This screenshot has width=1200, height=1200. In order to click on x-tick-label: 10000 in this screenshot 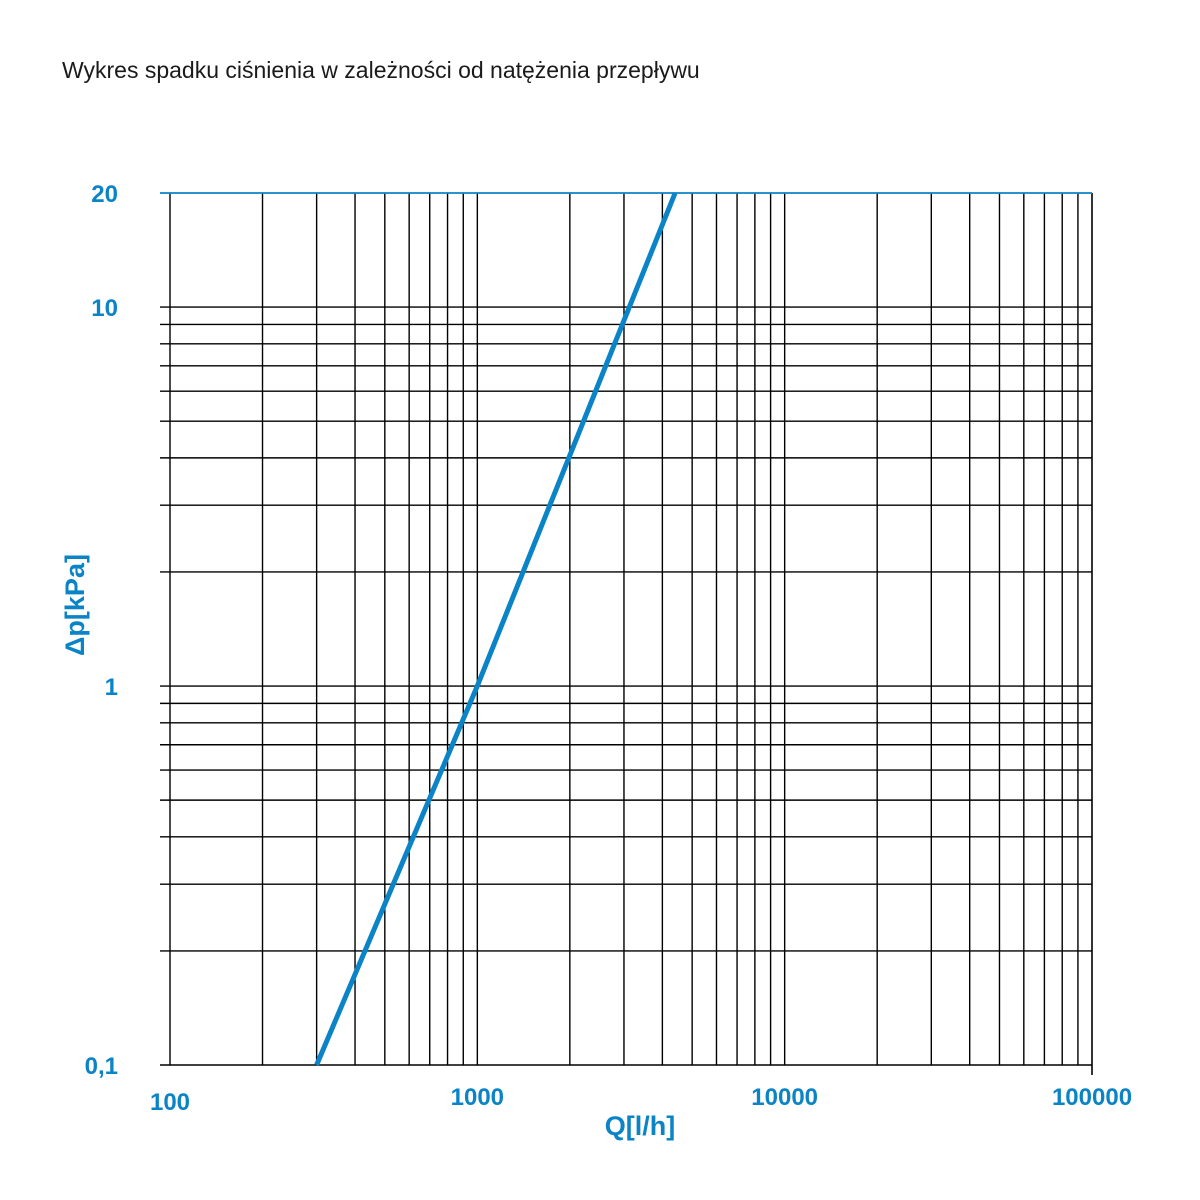, I will do `click(784, 1097)`.